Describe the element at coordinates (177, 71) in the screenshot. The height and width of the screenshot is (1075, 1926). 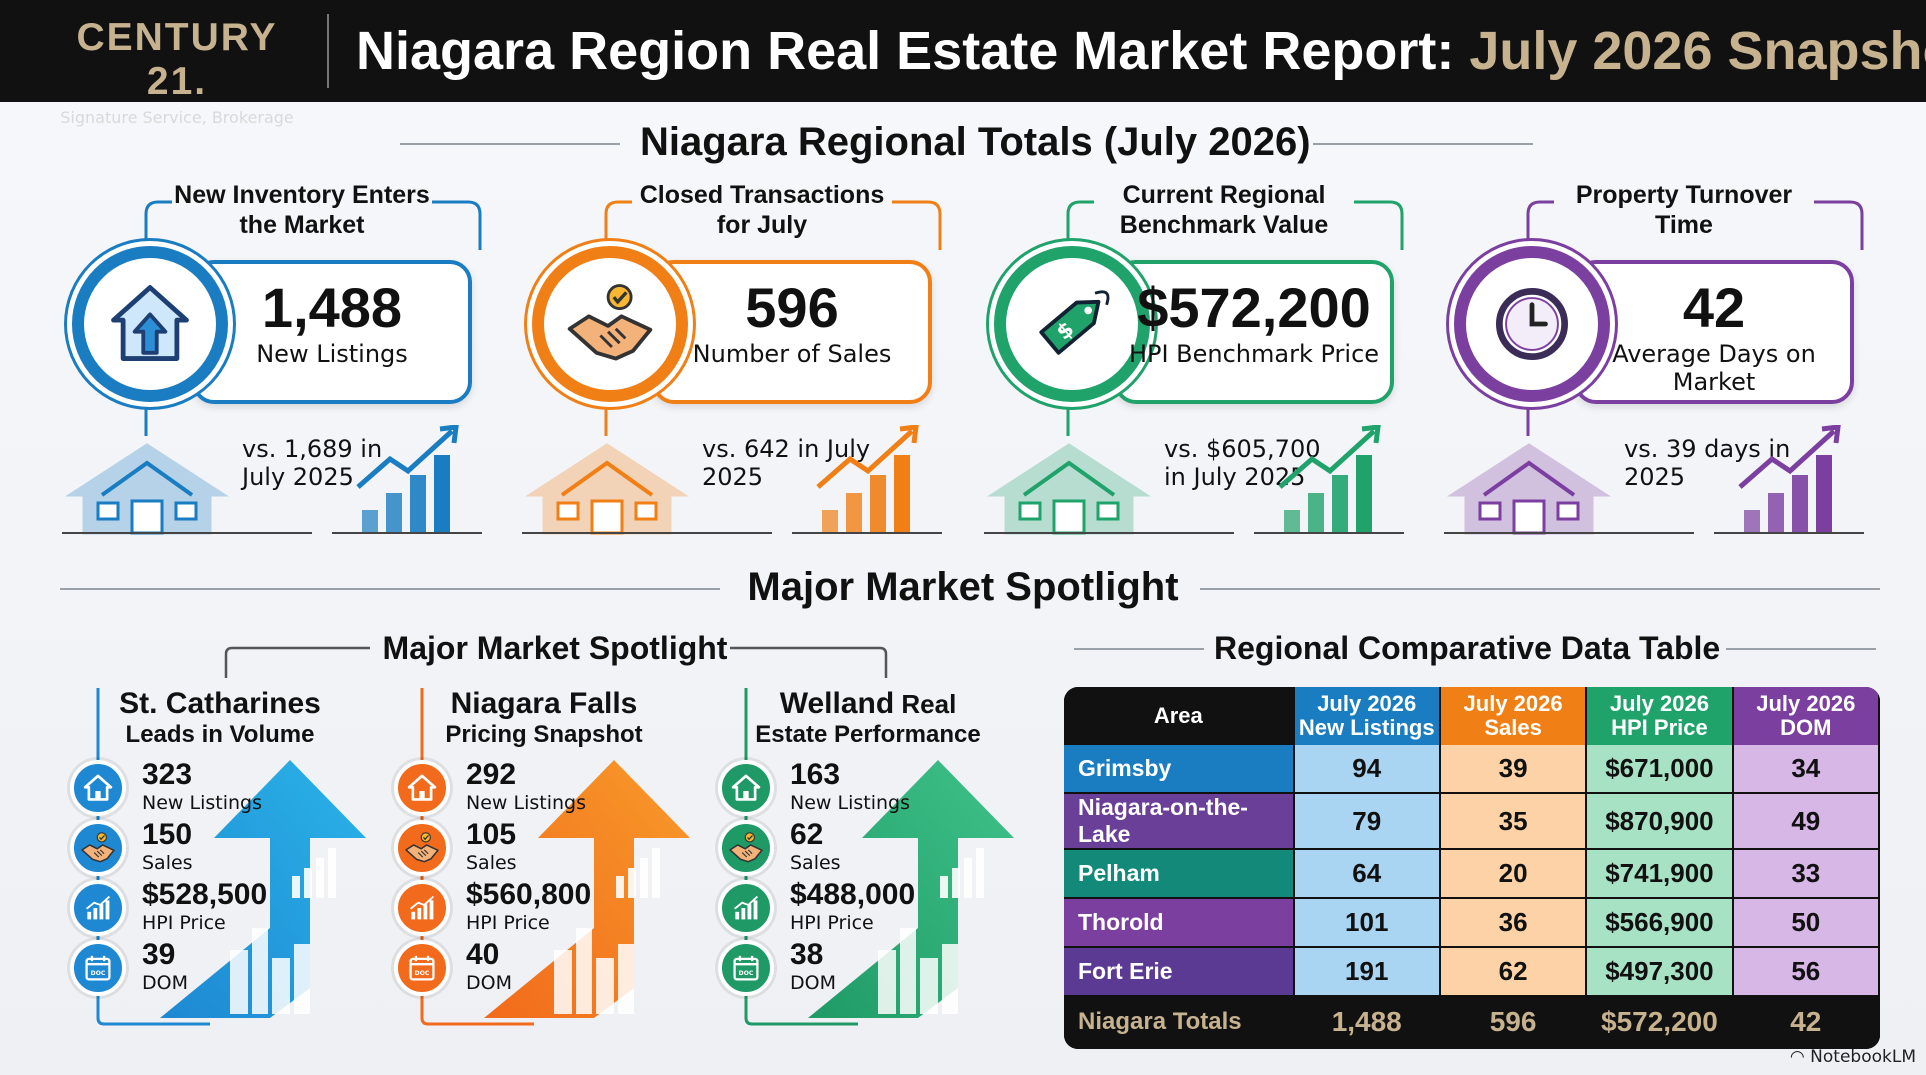
I see `century21-logo: CENTURY 21. Signature Service, Brokerage` at that location.